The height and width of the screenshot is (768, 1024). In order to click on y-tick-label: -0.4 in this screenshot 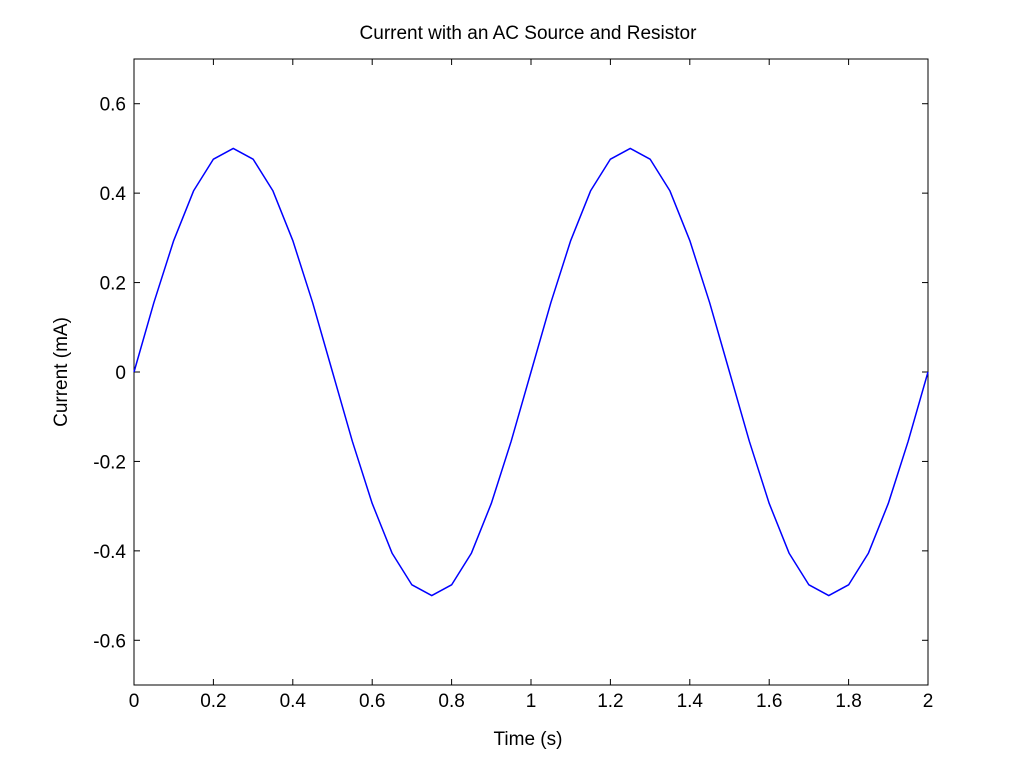, I will do `click(109, 552)`.